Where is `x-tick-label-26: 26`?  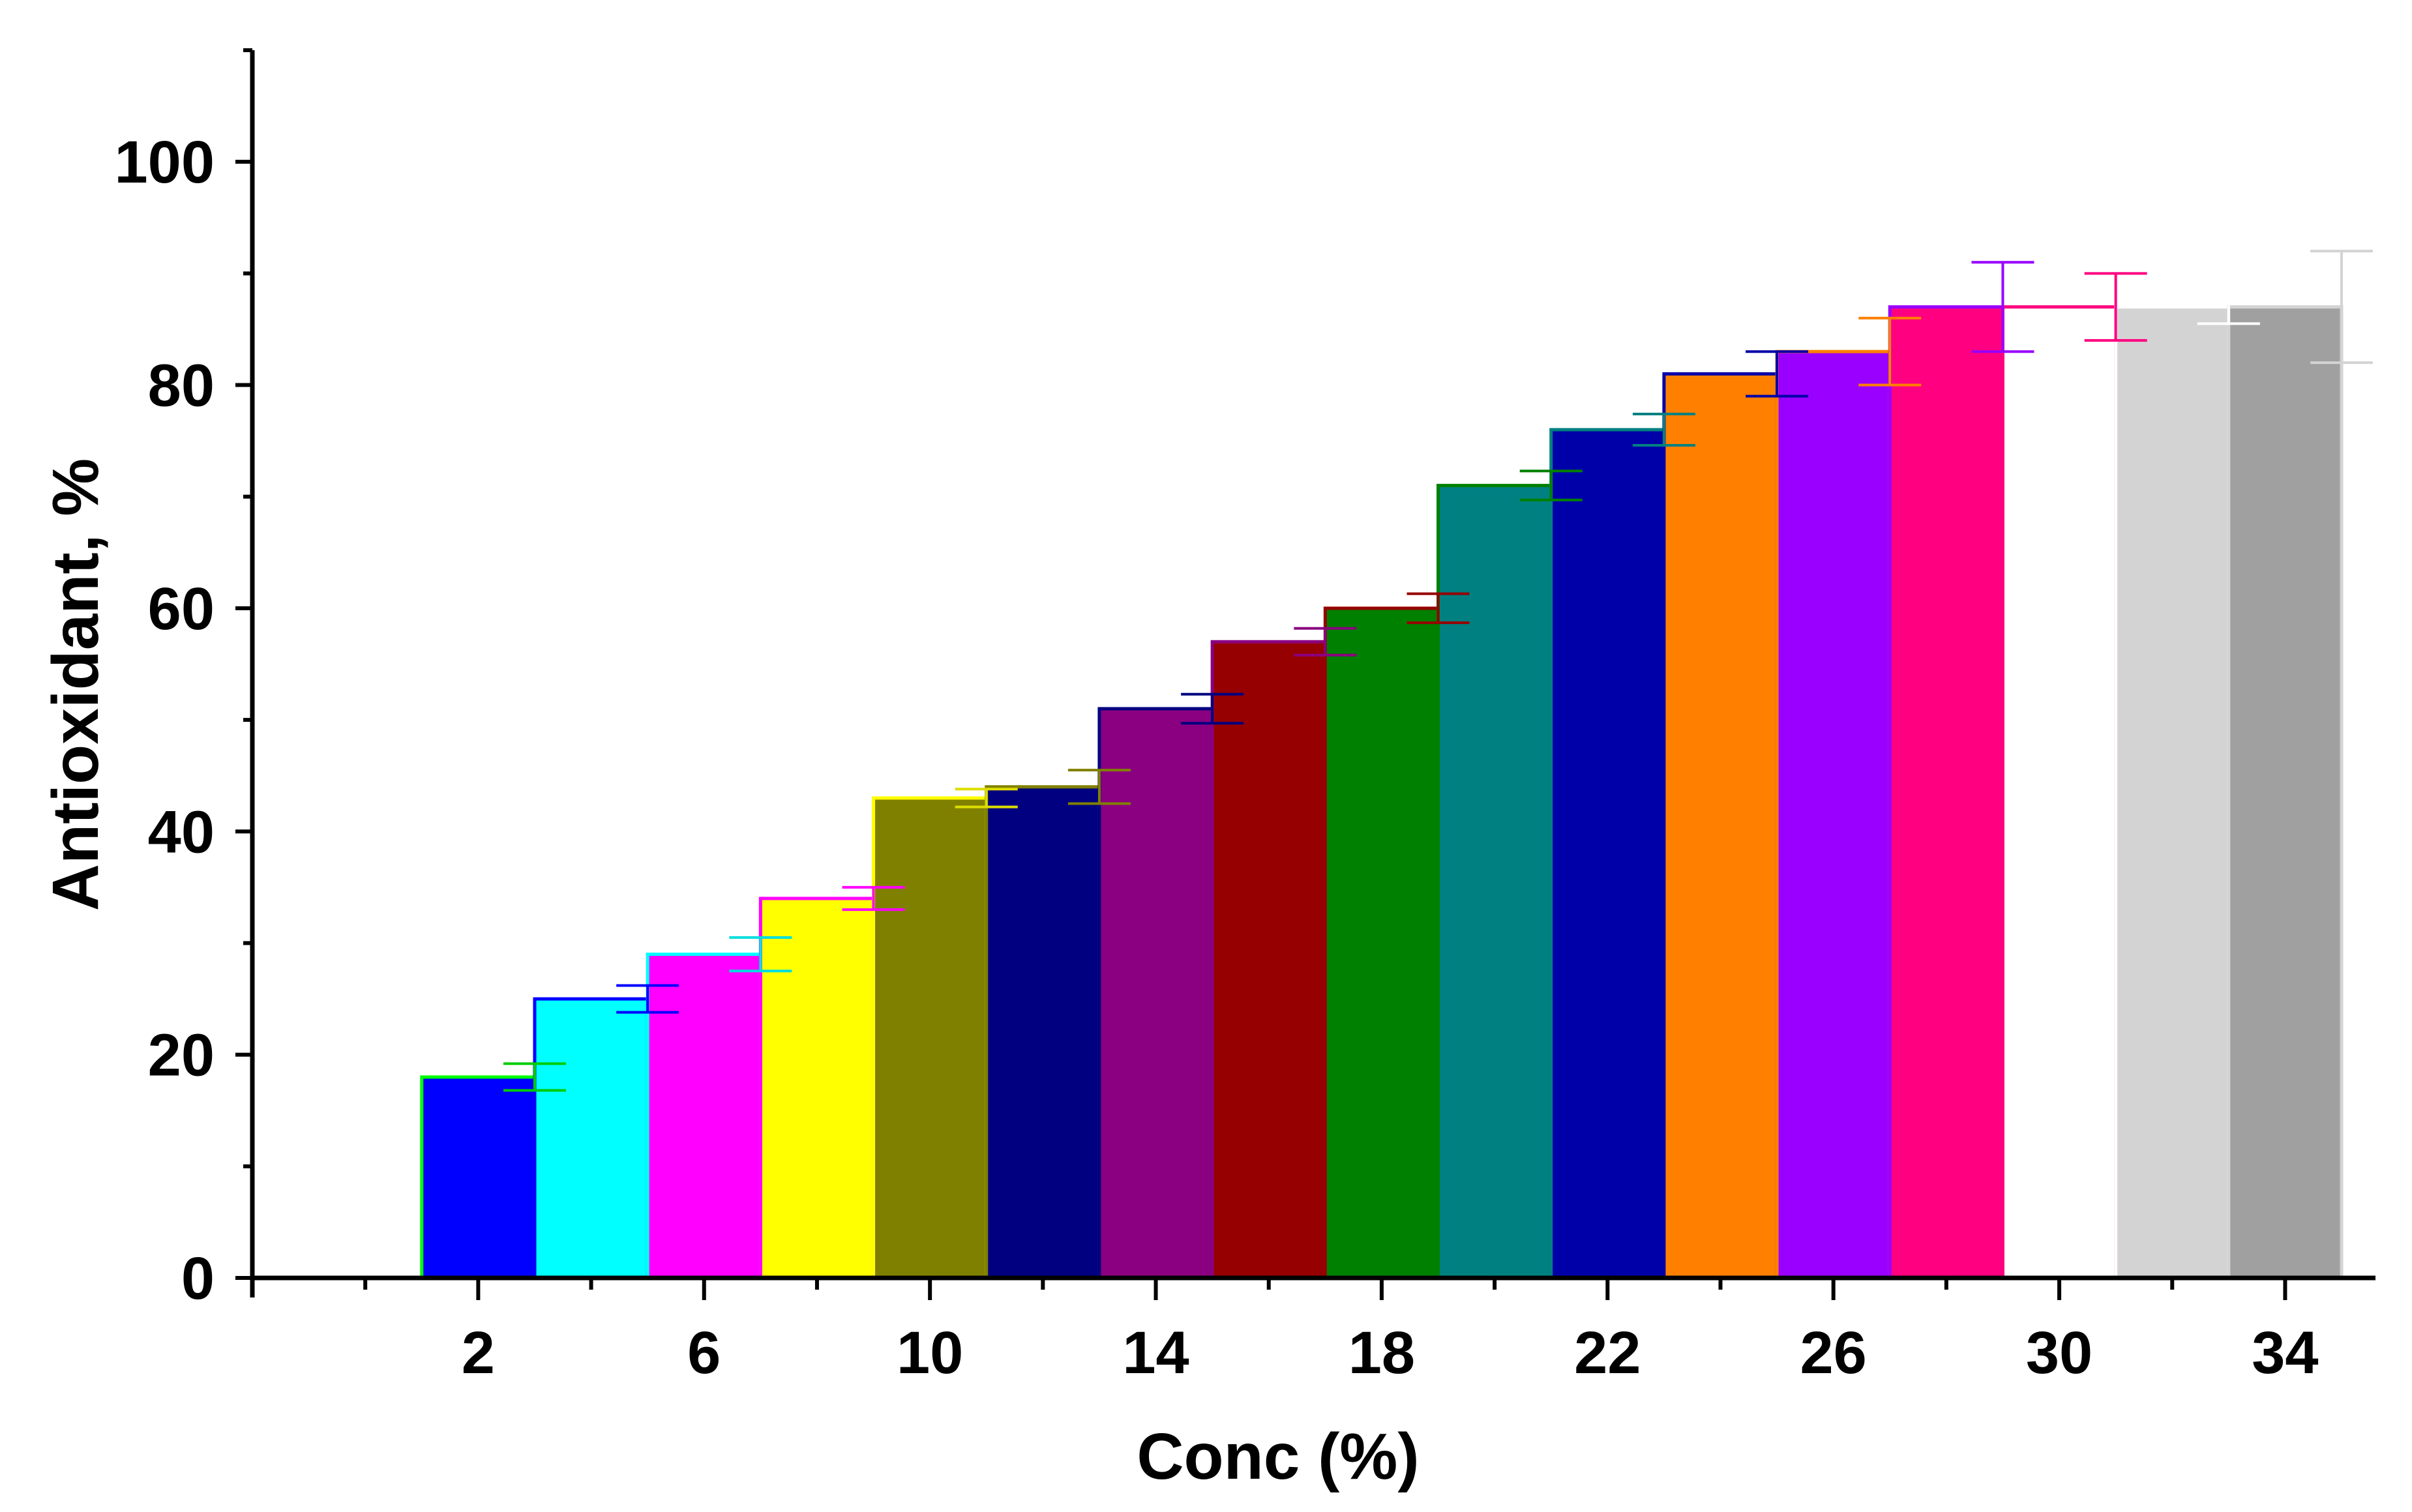 x-tick-label-26: 26 is located at coordinates (1833, 1353).